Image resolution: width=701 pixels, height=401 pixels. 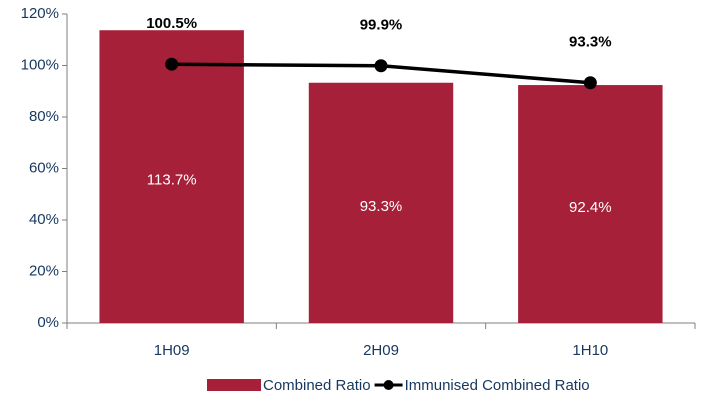 What do you see at coordinates (388, 385) in the screenshot?
I see `legend-marker` at bounding box center [388, 385].